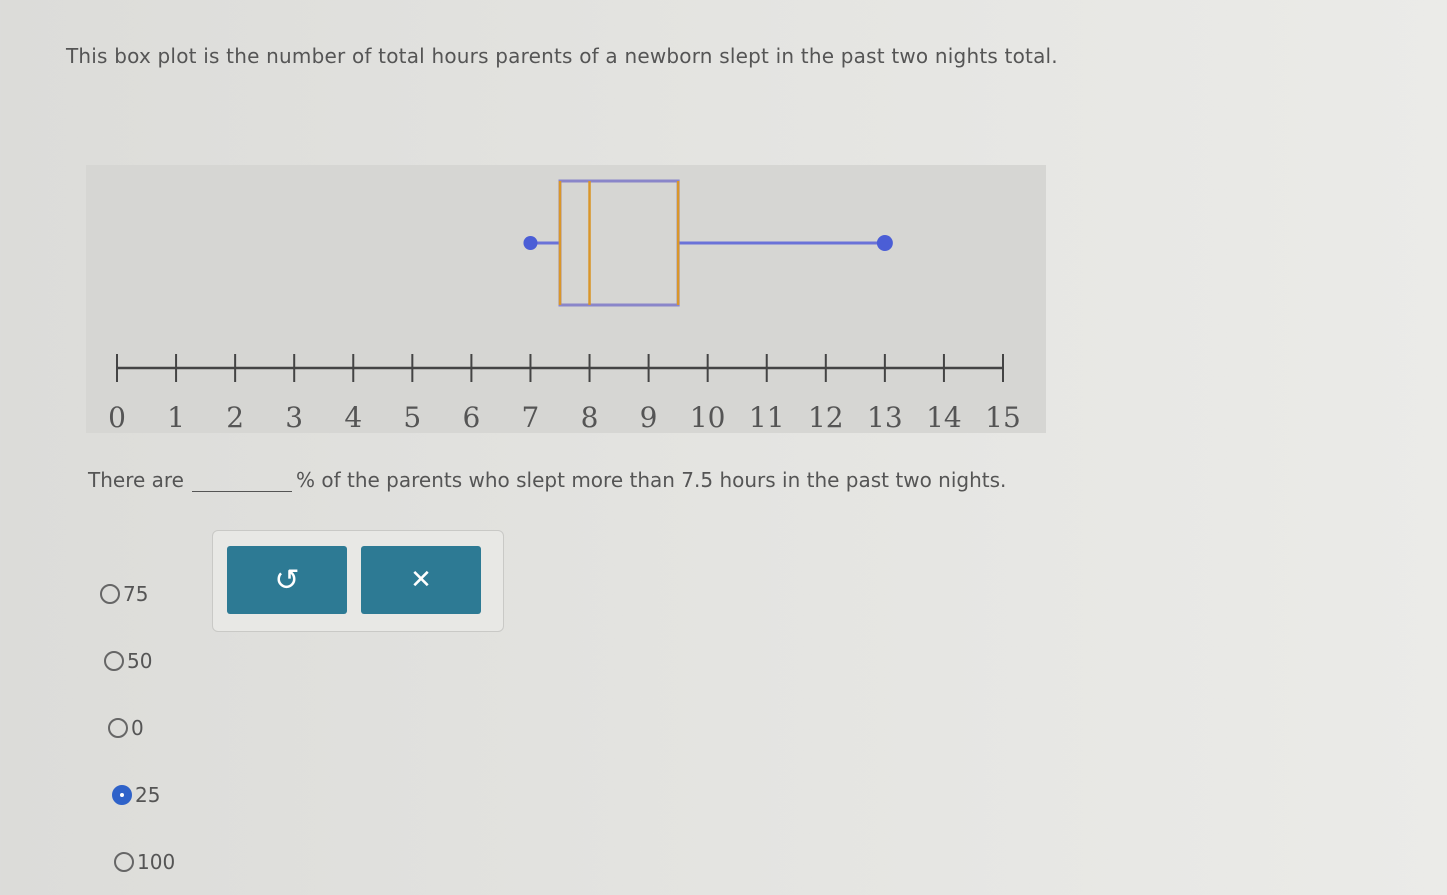 The width and height of the screenshot is (1447, 895). What do you see at coordinates (767, 417) in the screenshot?
I see `tick-label: 11` at bounding box center [767, 417].